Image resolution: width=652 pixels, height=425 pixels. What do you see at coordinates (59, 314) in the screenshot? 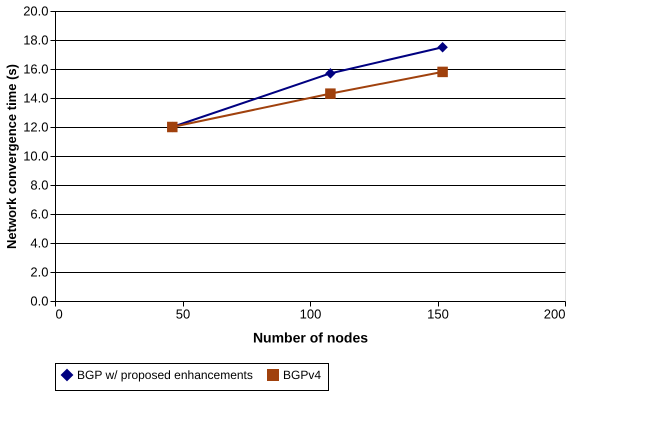
I see `x-tick-label: 0` at bounding box center [59, 314].